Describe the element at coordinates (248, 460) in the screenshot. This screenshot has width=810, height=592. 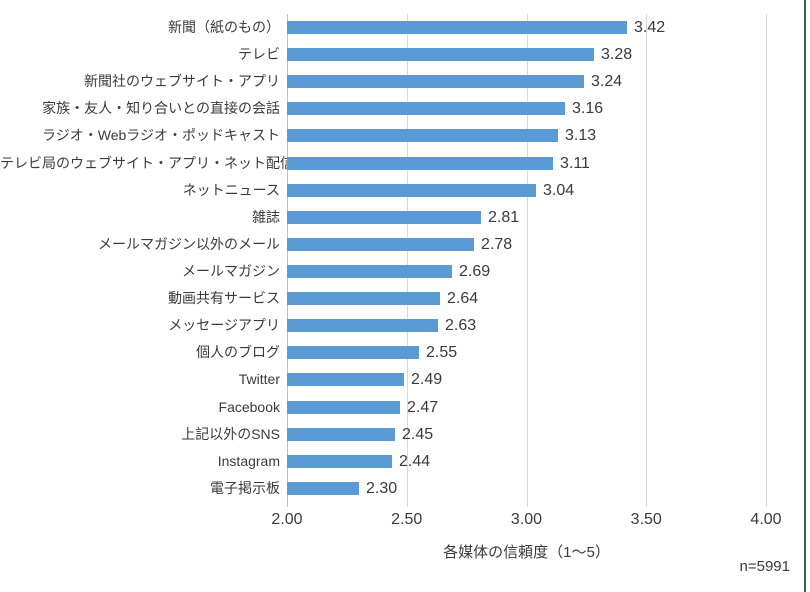
I see `category-label: Instagram` at that location.